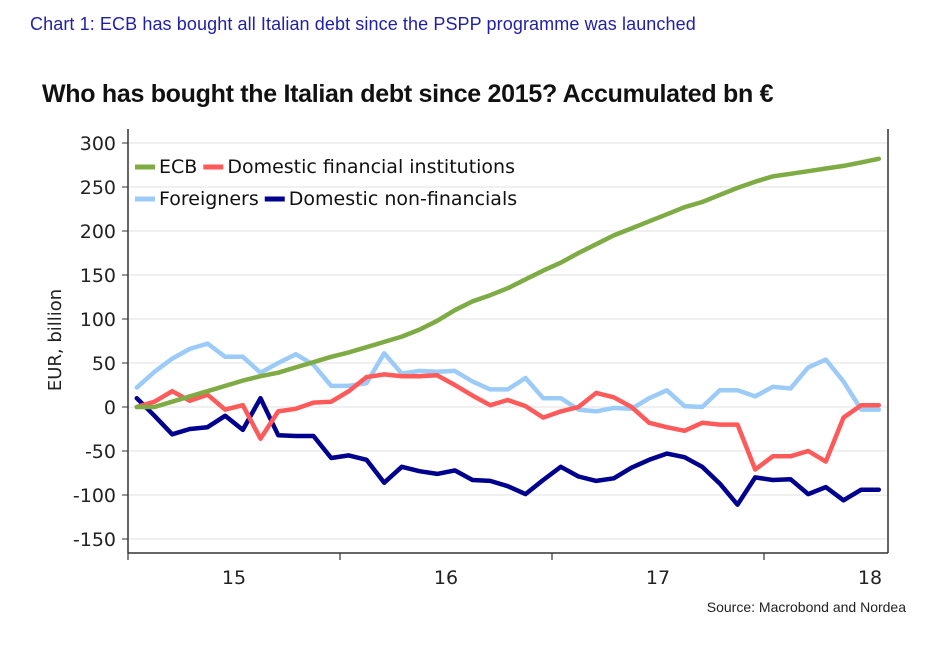 The height and width of the screenshot is (645, 950). Describe the element at coordinates (98, 144) in the screenshot. I see `y-tick-label: 300` at that location.